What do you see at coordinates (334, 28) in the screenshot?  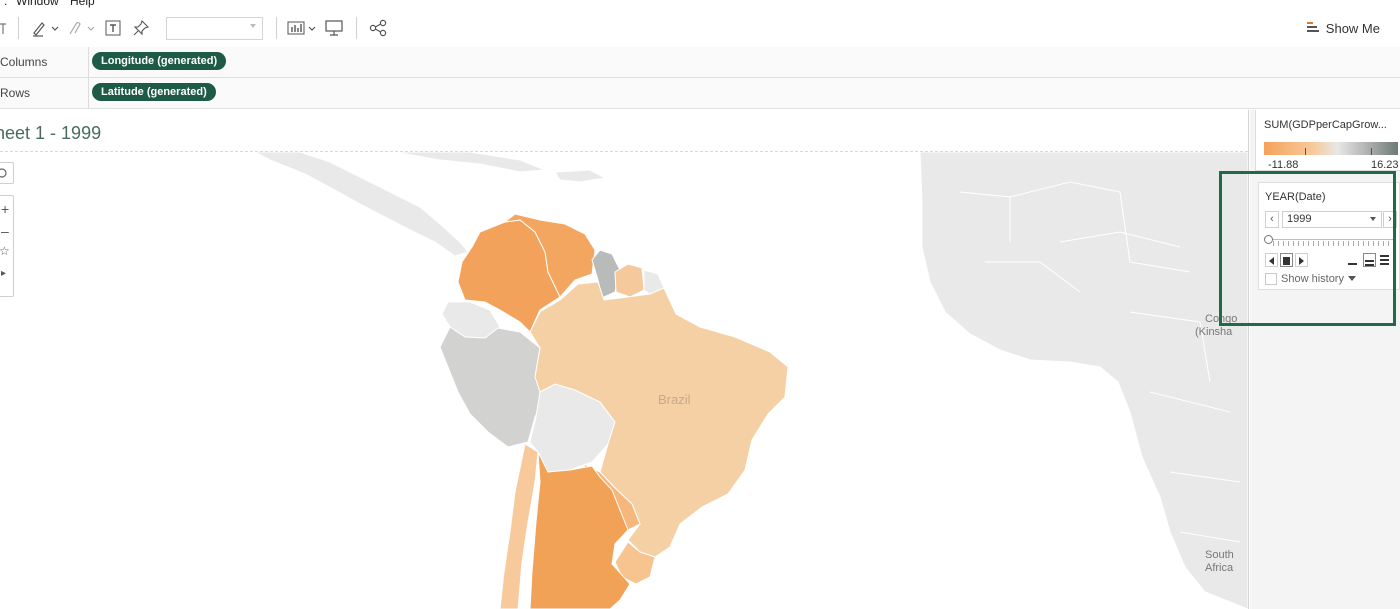 I see `presentation-mode-icon` at bounding box center [334, 28].